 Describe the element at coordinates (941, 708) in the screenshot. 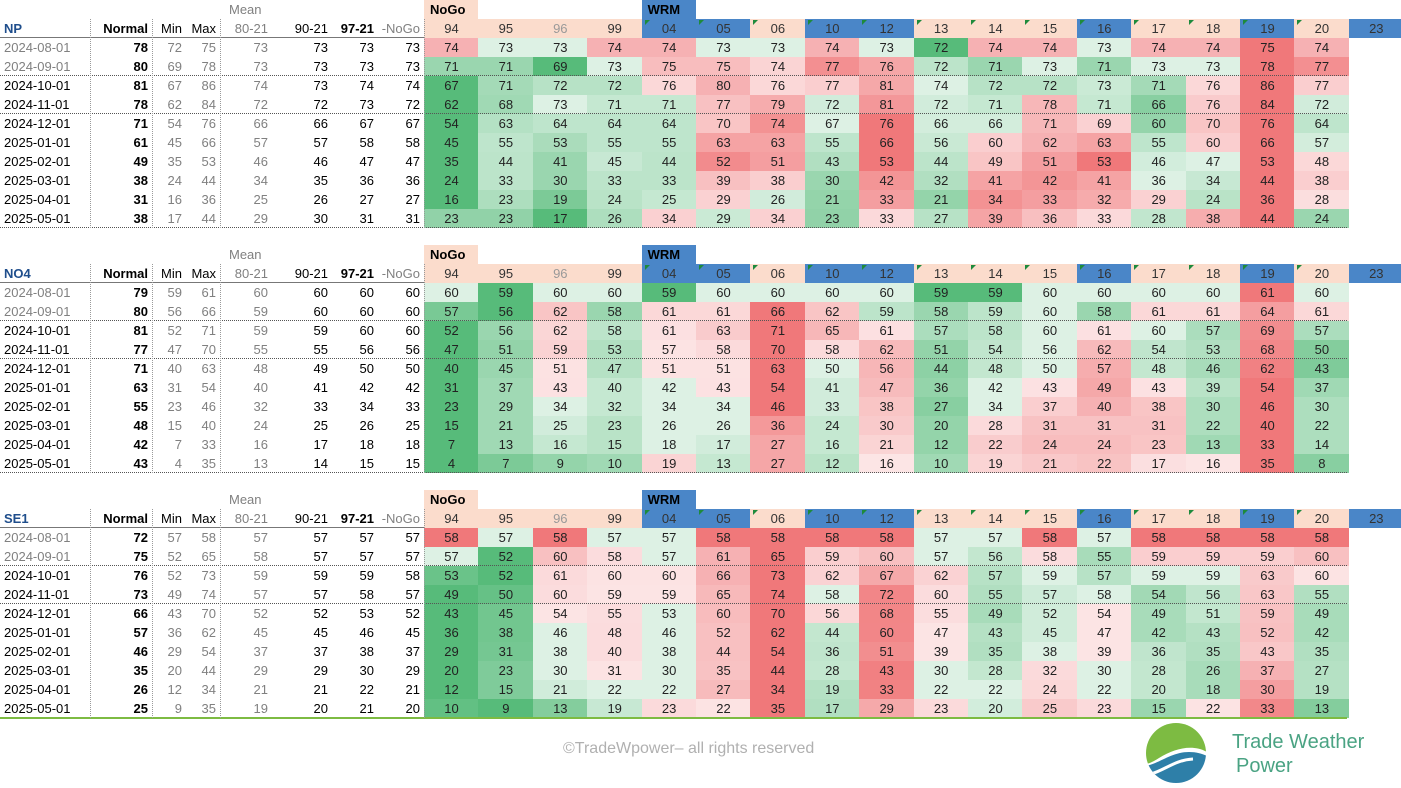

I see `cell-value: 23` at that location.